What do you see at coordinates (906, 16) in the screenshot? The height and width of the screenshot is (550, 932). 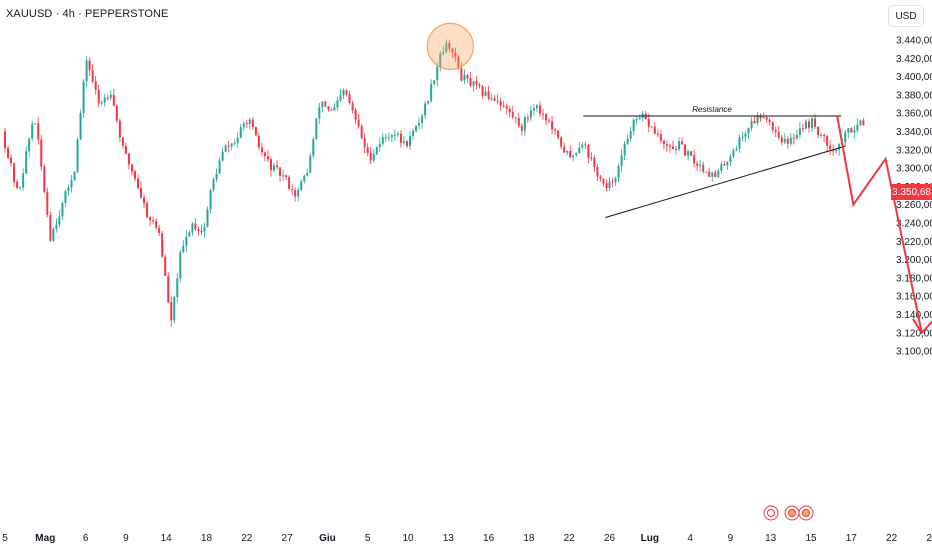 I see `currency-button: USD` at bounding box center [906, 16].